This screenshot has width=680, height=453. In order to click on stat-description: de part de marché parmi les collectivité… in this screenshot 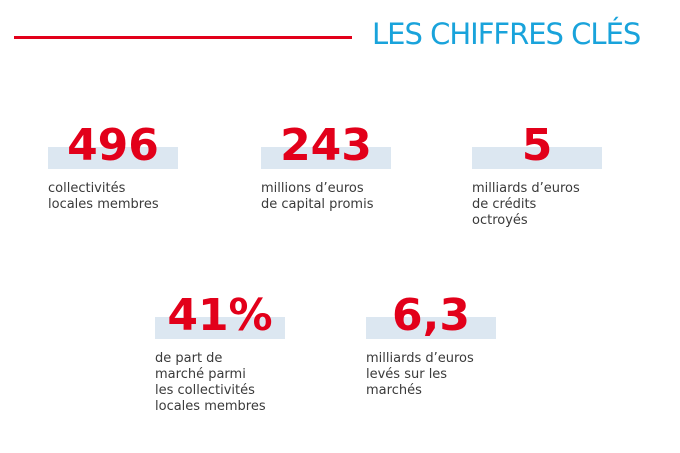, I will do `click(210, 382)`.